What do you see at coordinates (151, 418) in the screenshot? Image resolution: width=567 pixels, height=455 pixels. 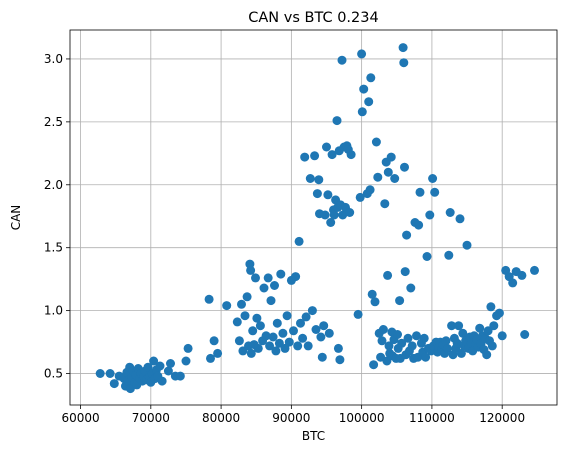 I see `x-tick-label: 70000` at bounding box center [151, 418].